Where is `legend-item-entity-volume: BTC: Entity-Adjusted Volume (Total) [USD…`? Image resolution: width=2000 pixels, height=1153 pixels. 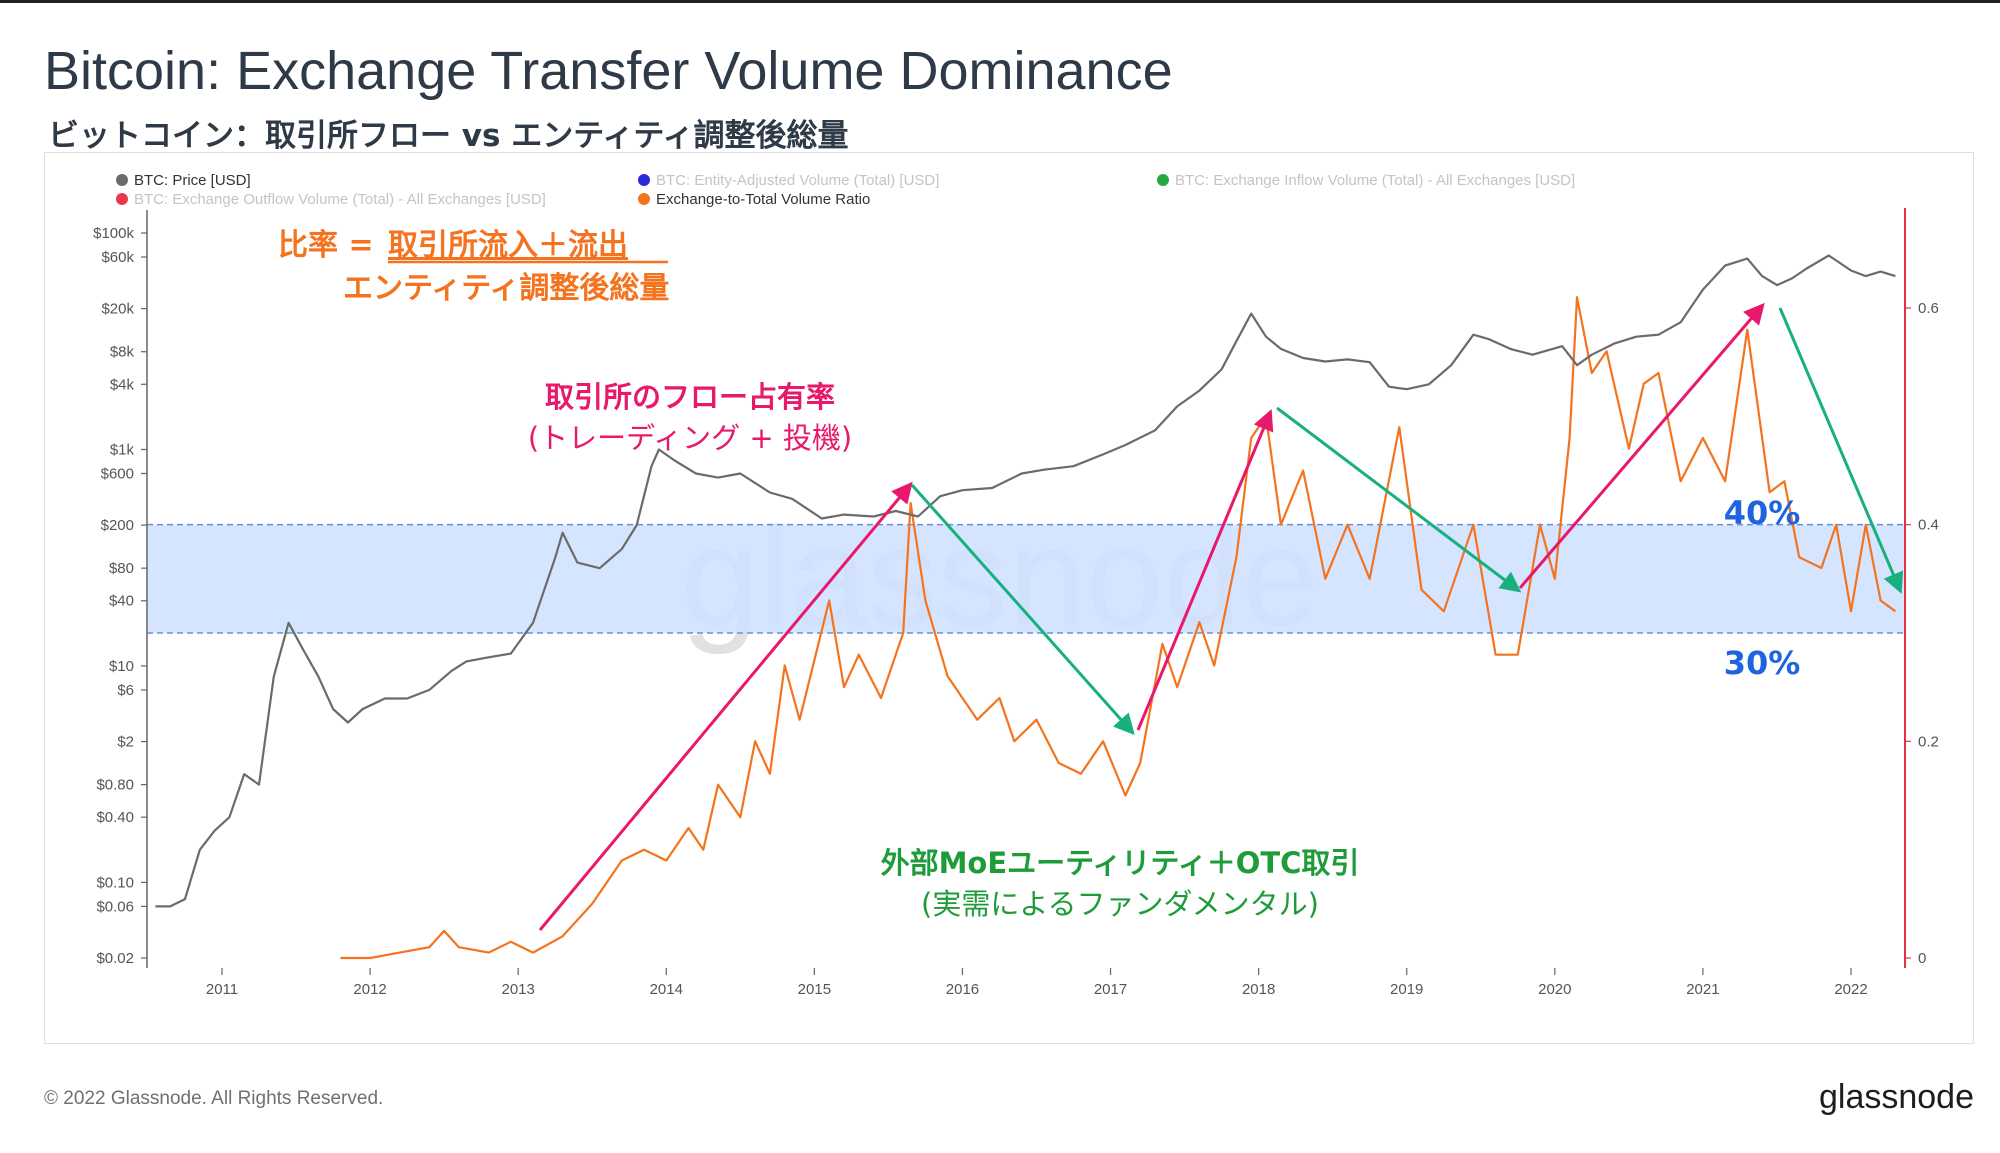
legend-item-entity-volume: BTC: Entity-Adjusted Volume (Total) [USD… is located at coordinates (788, 180).